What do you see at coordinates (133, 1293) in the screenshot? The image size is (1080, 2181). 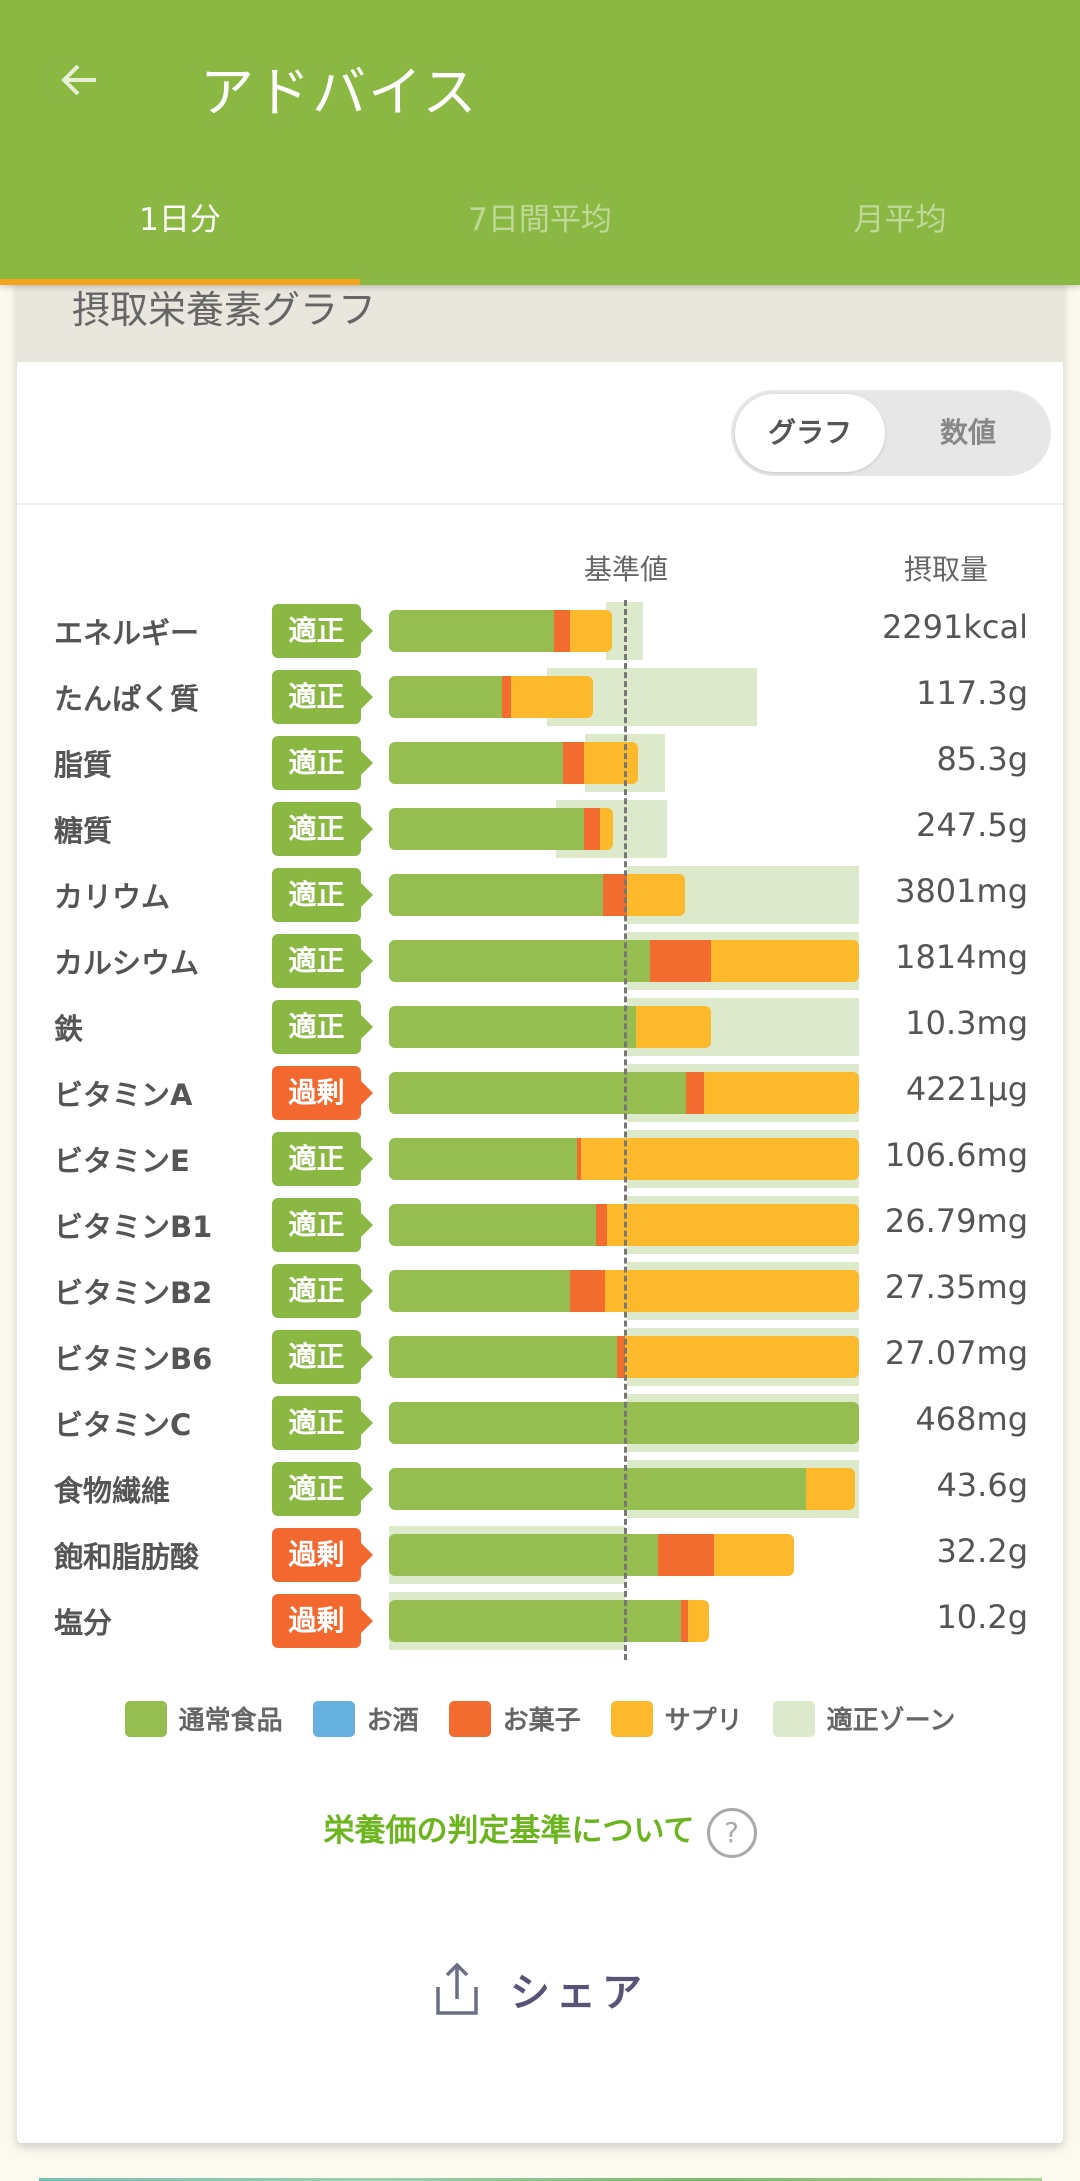 I see `nutrient-name: ビタミンB2` at bounding box center [133, 1293].